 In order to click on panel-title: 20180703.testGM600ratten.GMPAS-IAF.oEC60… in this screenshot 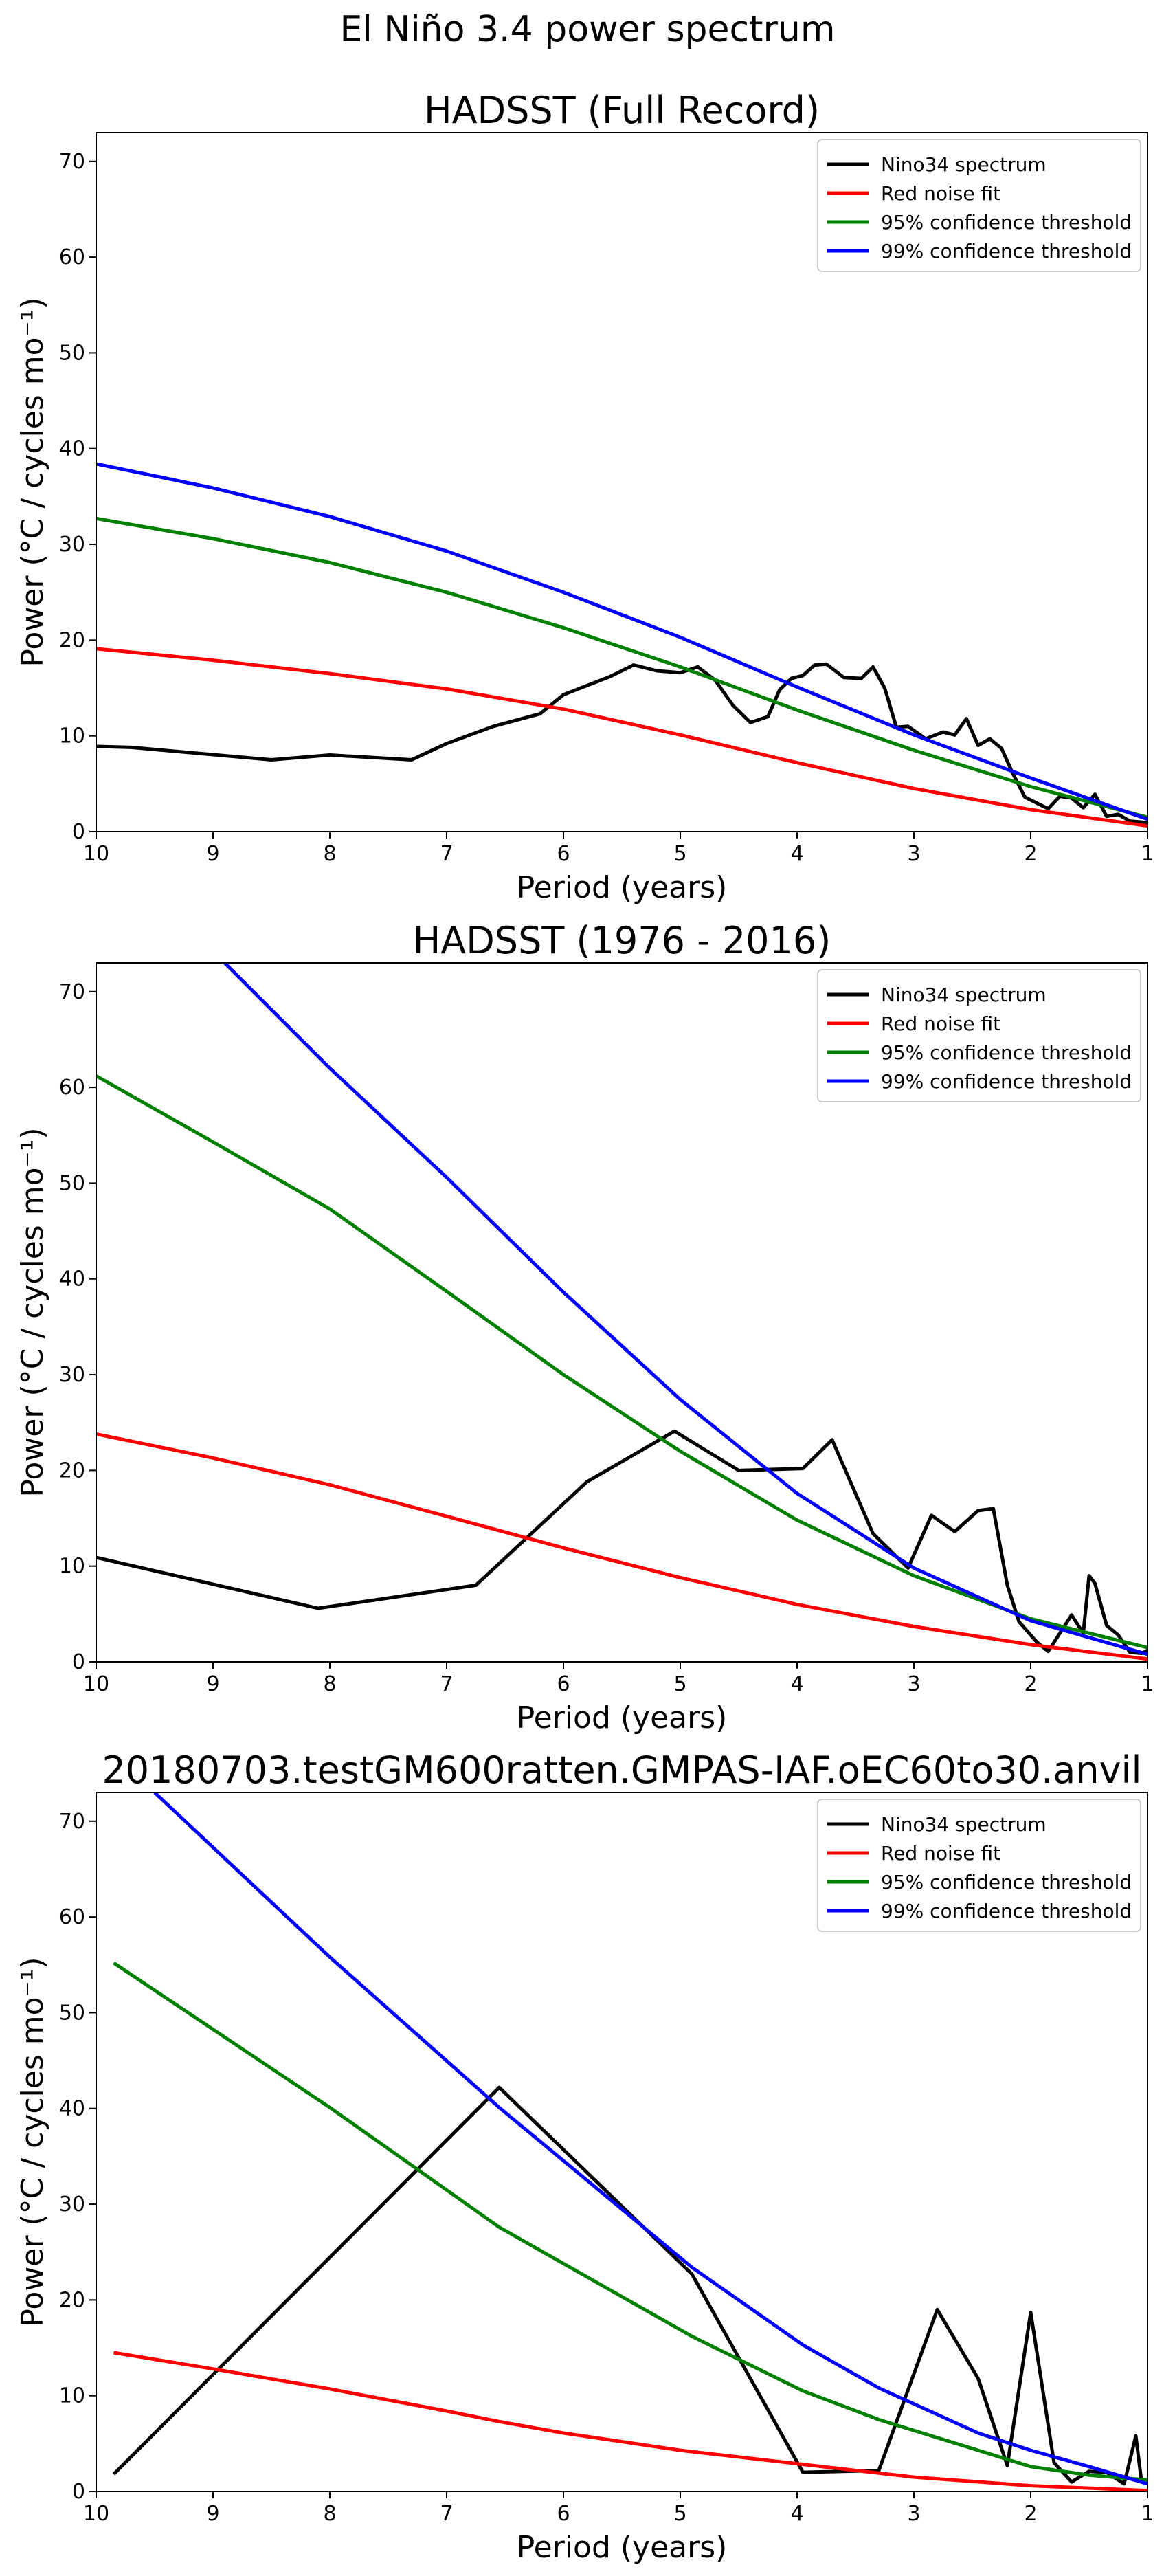, I will do `click(621, 1770)`.